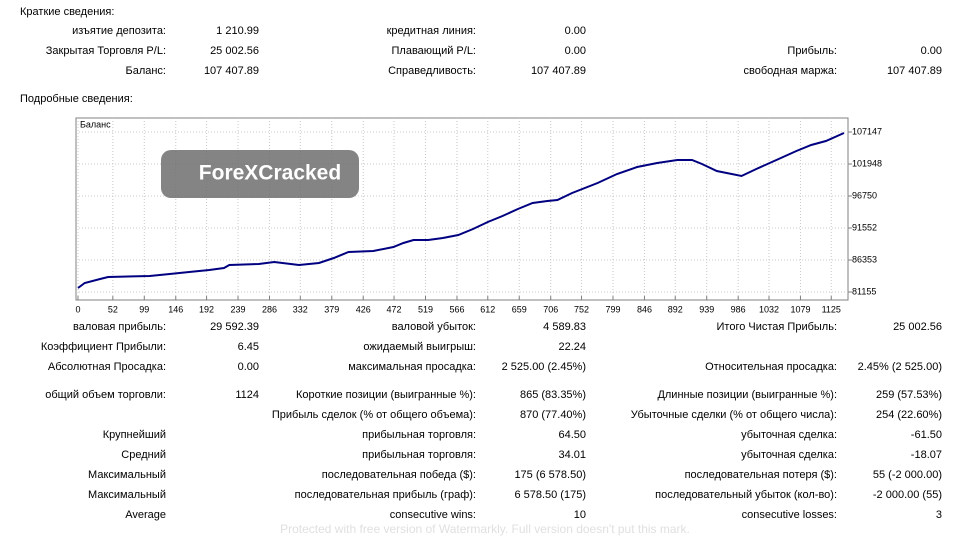 The width and height of the screenshot is (971, 551). Describe the element at coordinates (270, 173) in the screenshot. I see `logo-text: ForeXCracked` at that location.